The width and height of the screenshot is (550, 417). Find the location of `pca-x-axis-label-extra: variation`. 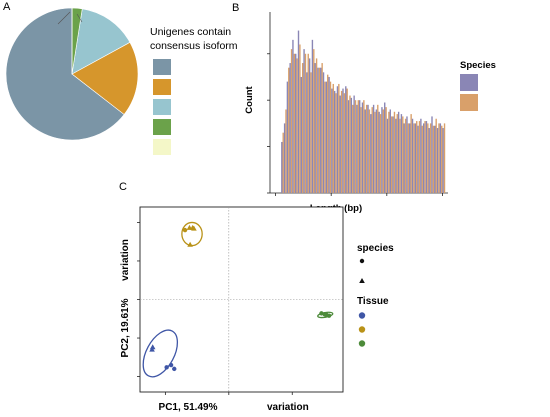

pca-x-axis-label-extra: variation is located at coordinates (288, 407).